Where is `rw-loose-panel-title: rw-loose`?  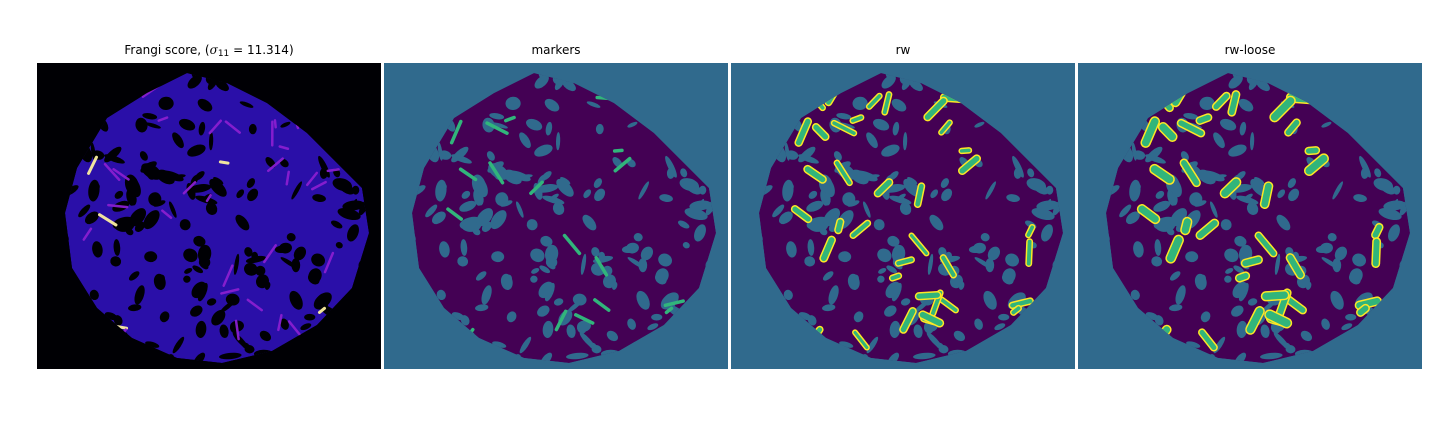
rw-loose-panel-title: rw-loose is located at coordinates (1250, 50).